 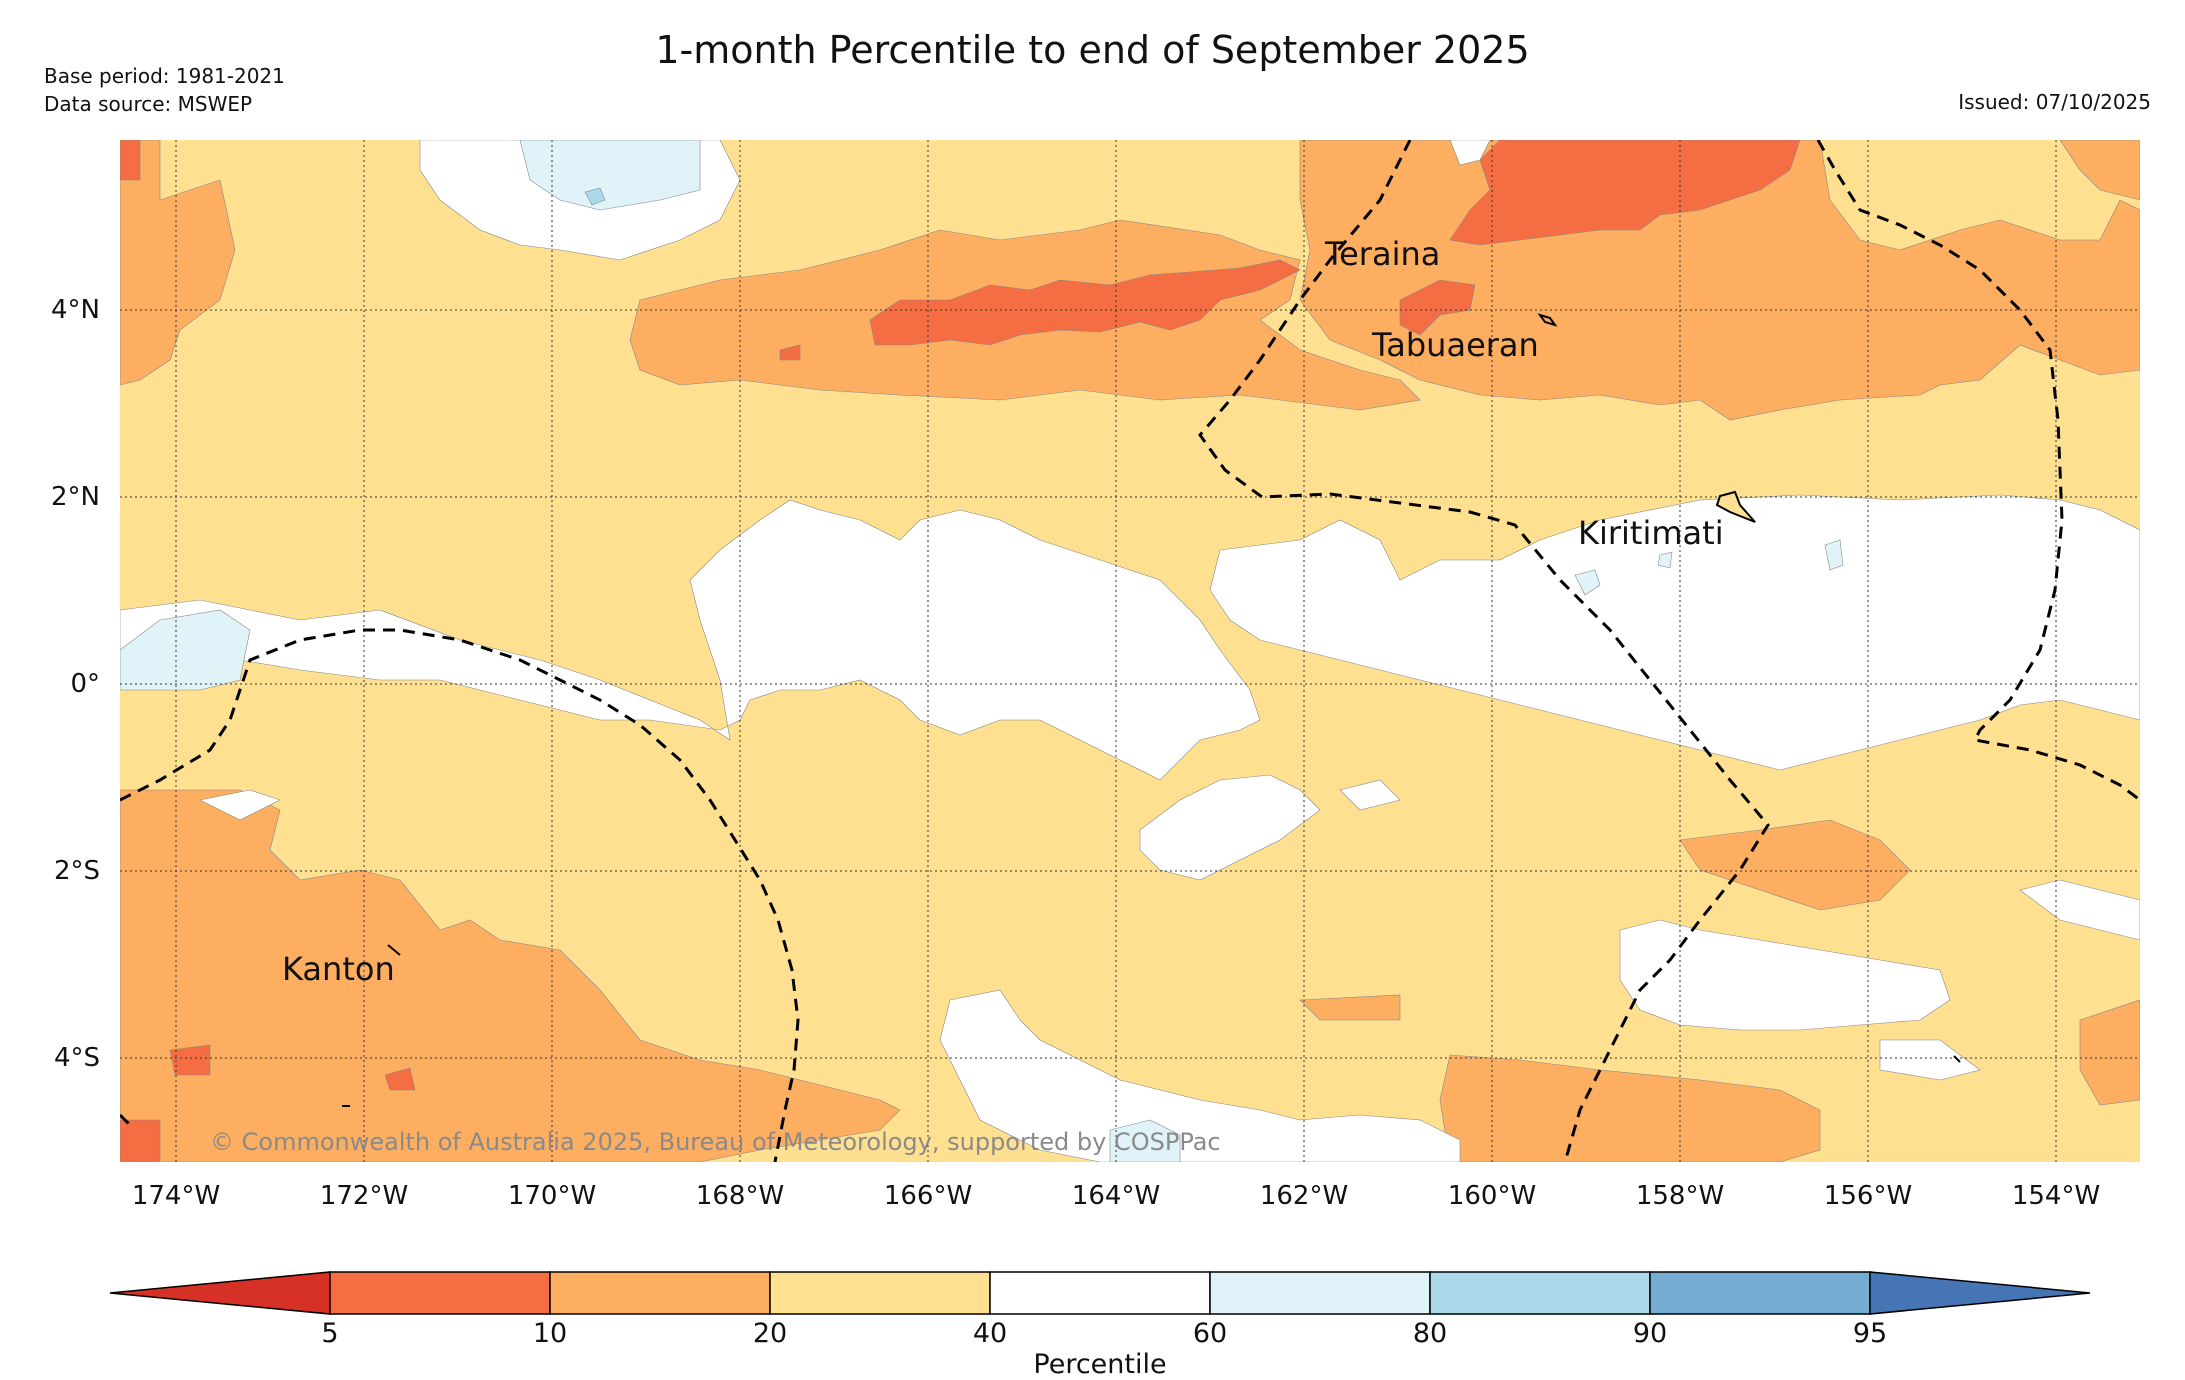 I want to click on lon-tick: 166°W, so click(x=928, y=1196).